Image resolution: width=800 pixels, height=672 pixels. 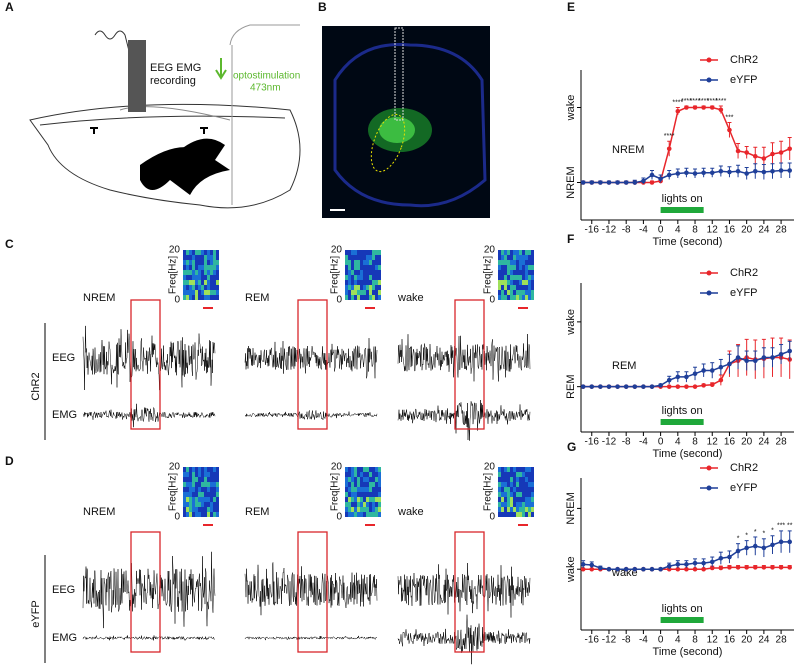 I want to click on brain-schematic, so click(x=165, y=116).